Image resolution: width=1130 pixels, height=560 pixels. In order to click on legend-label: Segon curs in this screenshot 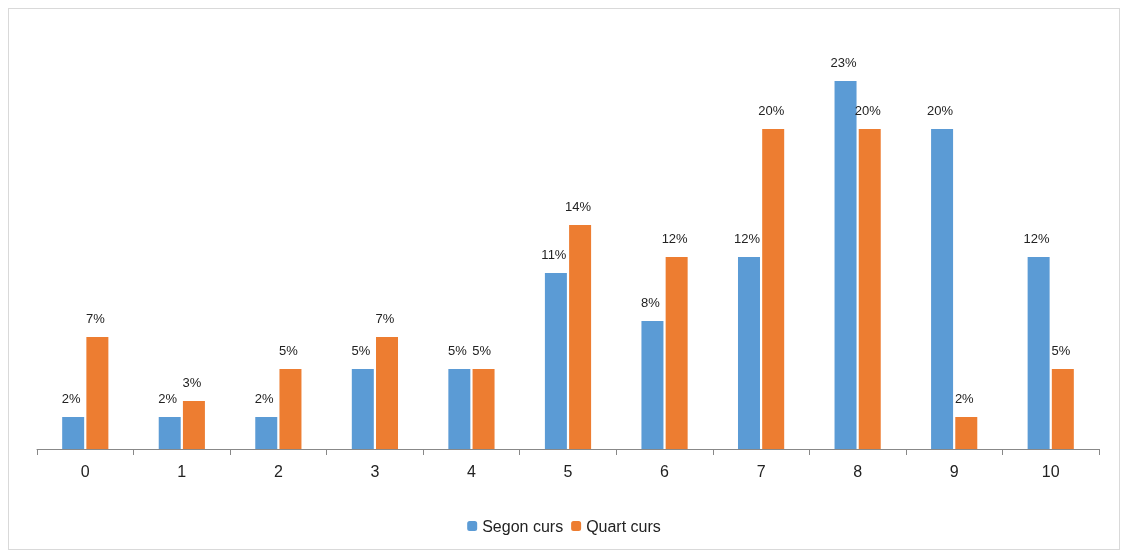, I will do `click(523, 526)`.